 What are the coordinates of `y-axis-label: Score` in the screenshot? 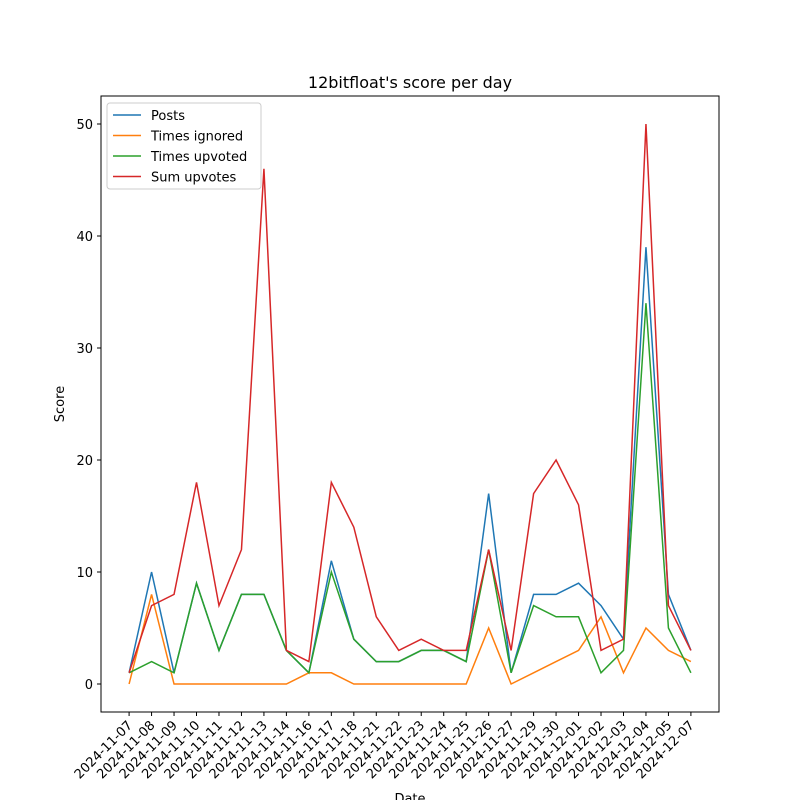 It's located at (60, 404).